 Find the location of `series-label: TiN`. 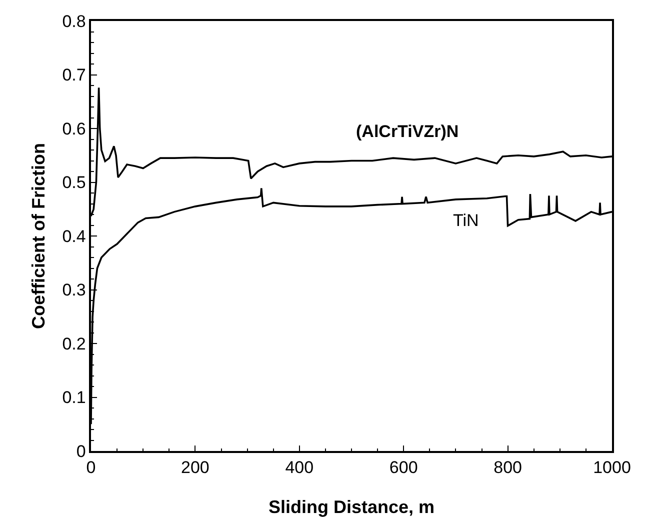

series-label: TiN is located at coordinates (466, 220).